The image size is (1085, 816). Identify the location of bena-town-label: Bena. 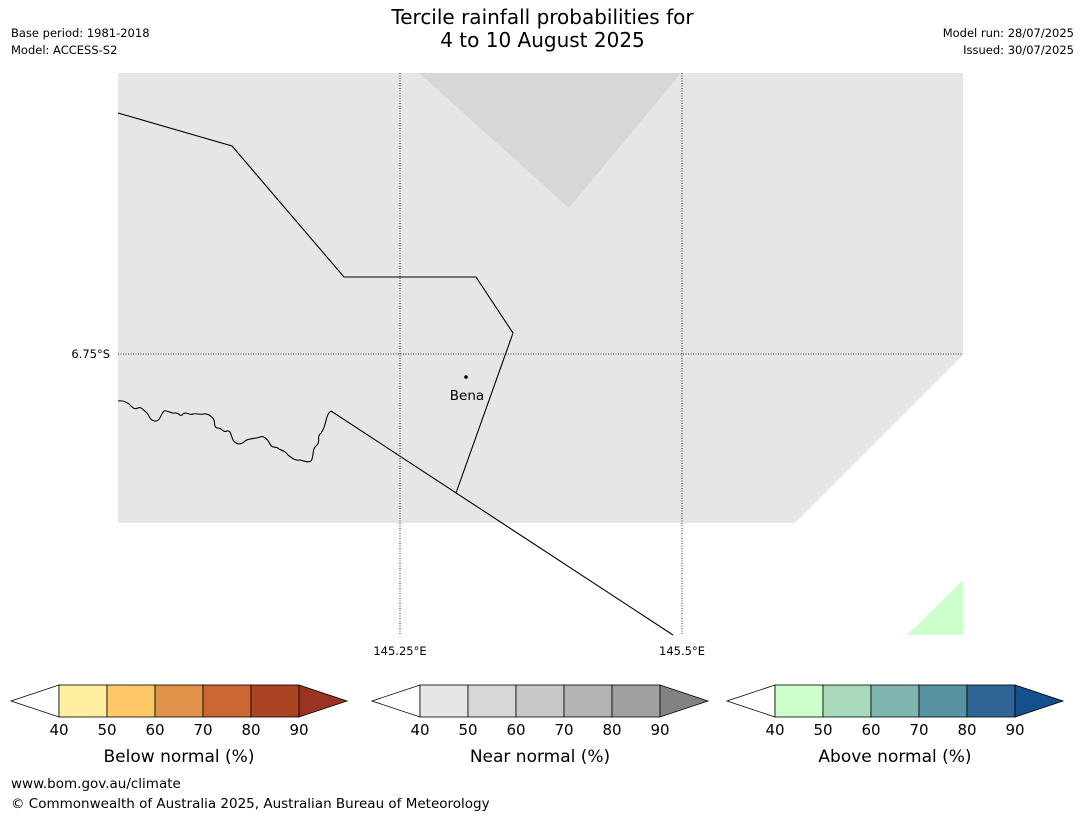
(467, 396).